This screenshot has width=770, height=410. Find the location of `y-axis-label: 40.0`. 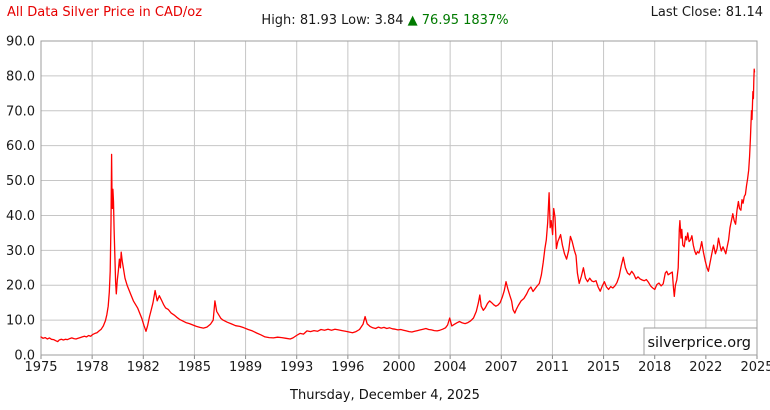

y-axis-label: 40.0 is located at coordinates (20, 216).